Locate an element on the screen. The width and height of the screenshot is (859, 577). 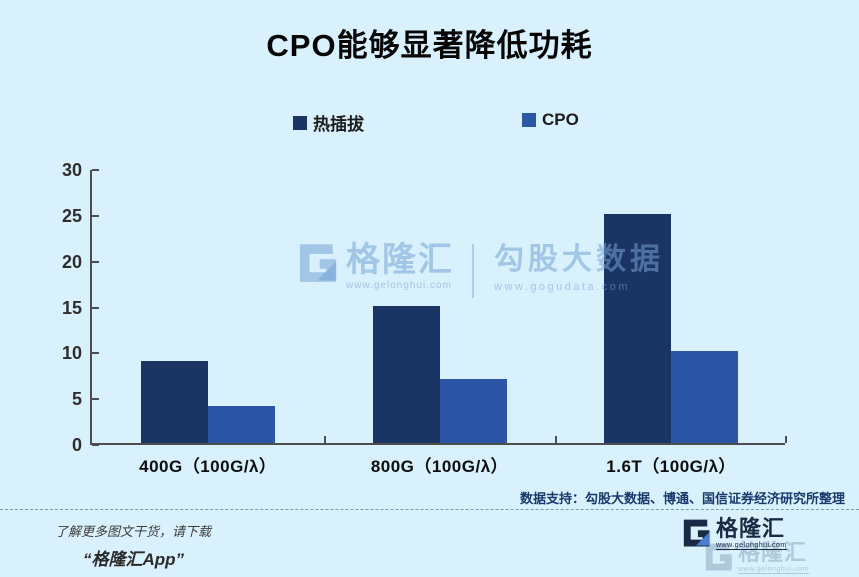
legend: 热插拔 CPO is located at coordinates (429, 122).